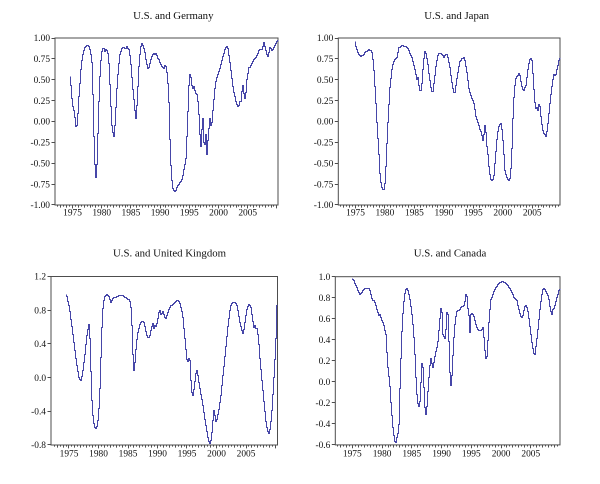  I want to click on svg-text: U.S. and Japan, so click(456, 16).